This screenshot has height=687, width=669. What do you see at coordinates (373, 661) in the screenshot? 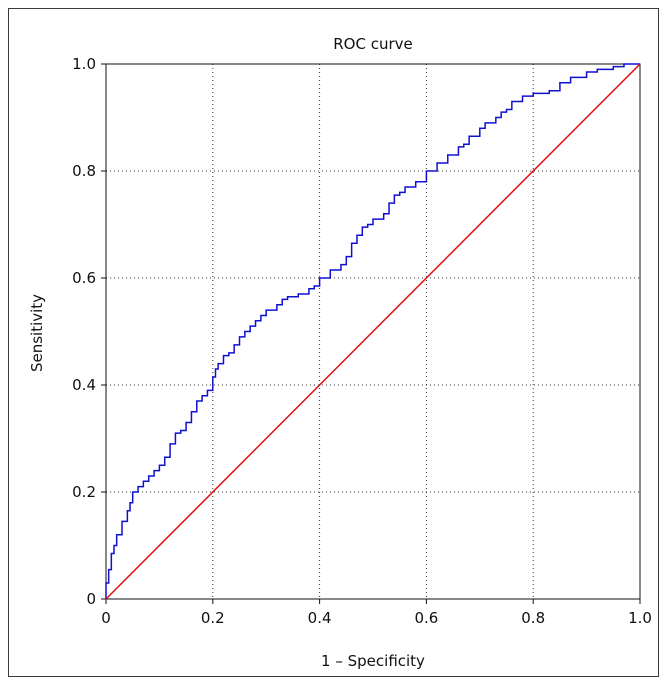
I see `x-axis-label: 1 – Specificity` at bounding box center [373, 661].